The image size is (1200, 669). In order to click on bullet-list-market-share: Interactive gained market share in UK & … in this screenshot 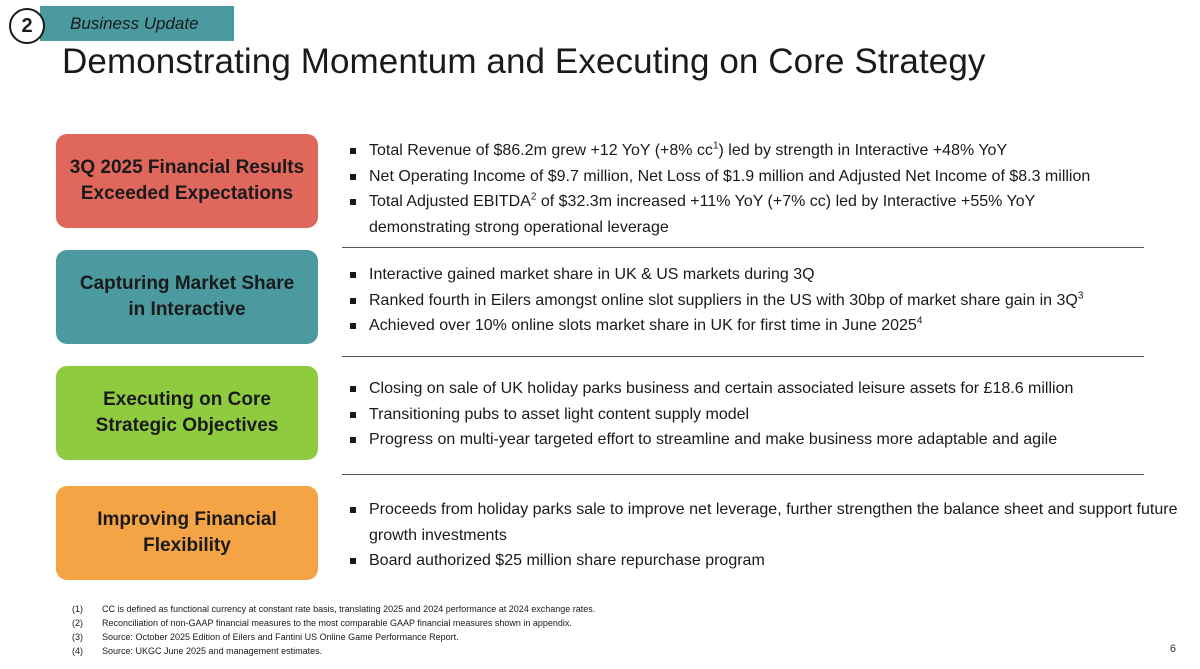, I will do `click(763, 300)`.